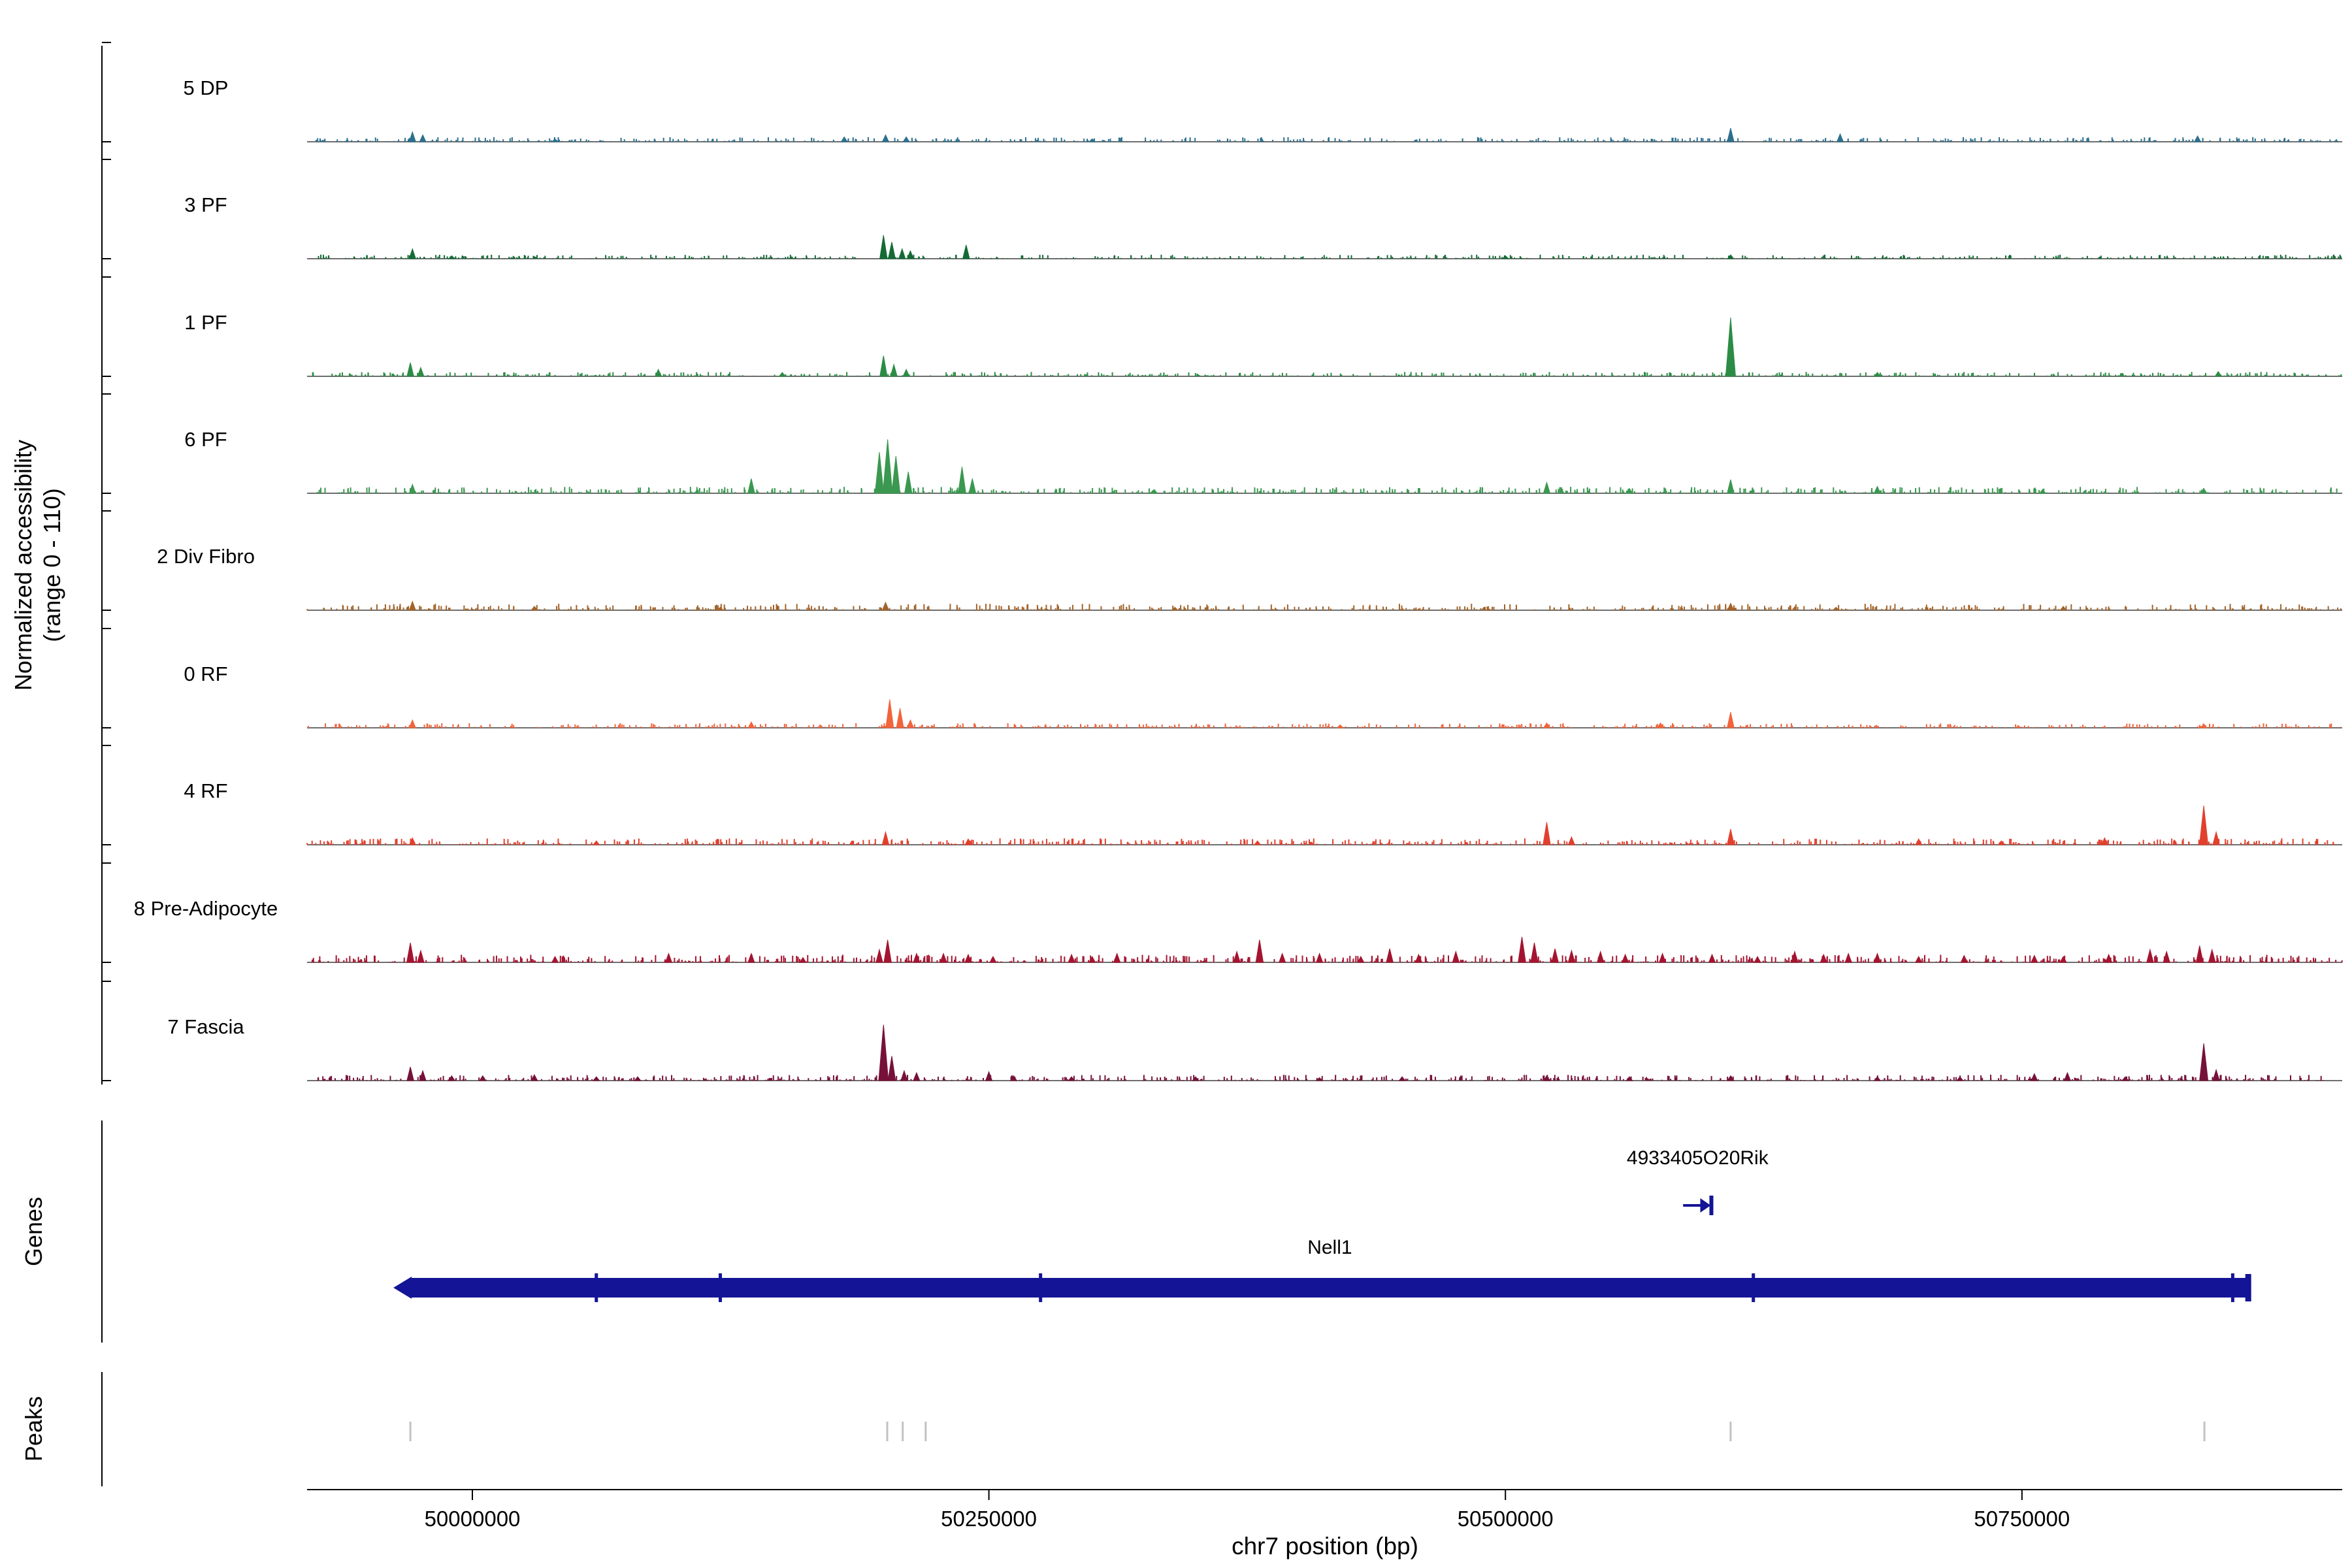 This screenshot has height=1568, width=2352. What do you see at coordinates (33, 1429) in the screenshot?
I see `peaks-section-label: Peaks` at bounding box center [33, 1429].